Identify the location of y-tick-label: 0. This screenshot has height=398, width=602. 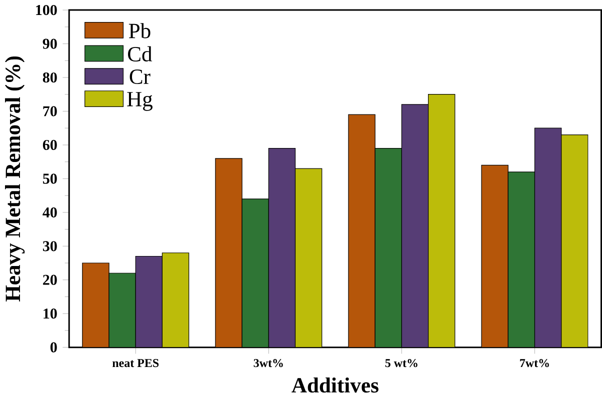
(53, 347).